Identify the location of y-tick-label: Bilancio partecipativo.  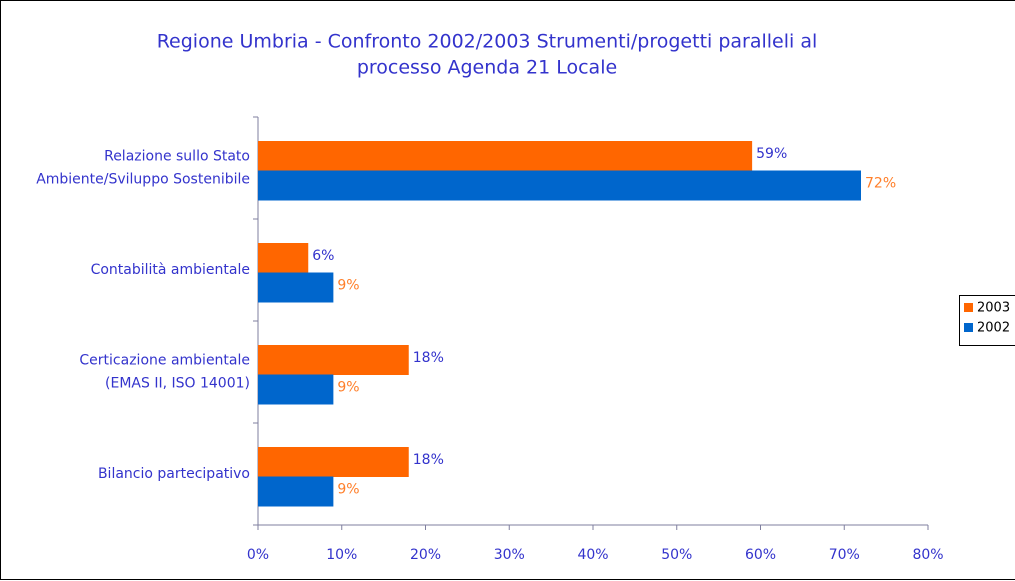
(174, 474).